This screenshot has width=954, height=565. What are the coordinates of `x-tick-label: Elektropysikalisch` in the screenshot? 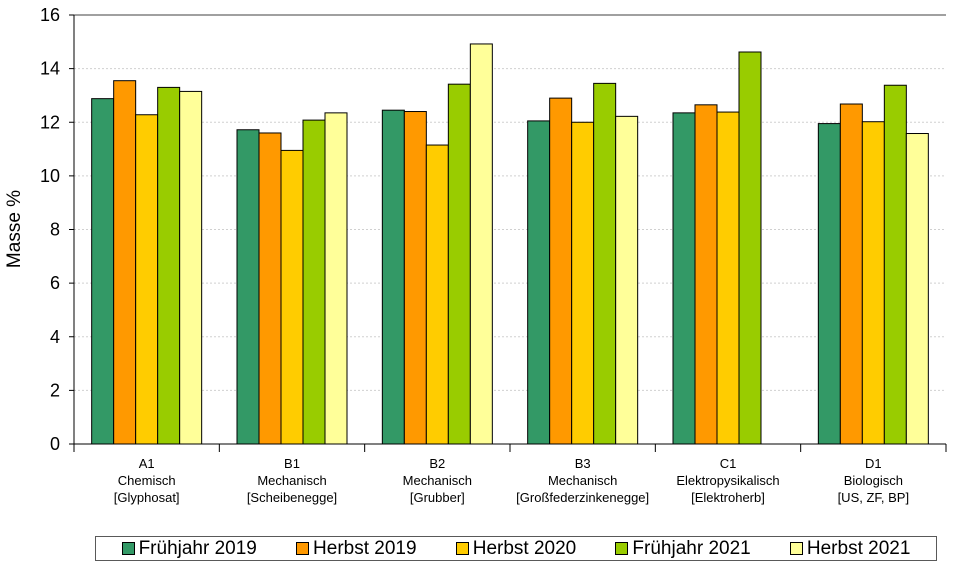 It's located at (727, 480).